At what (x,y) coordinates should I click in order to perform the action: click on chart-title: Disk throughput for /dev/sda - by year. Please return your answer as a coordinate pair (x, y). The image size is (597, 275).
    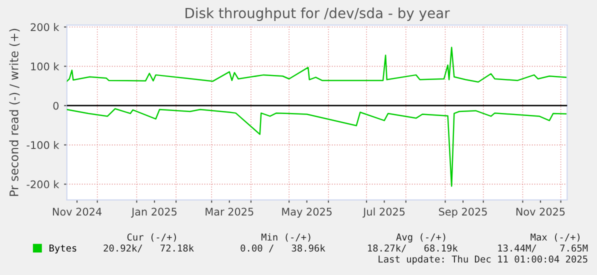
    Looking at the image, I should click on (318, 14).